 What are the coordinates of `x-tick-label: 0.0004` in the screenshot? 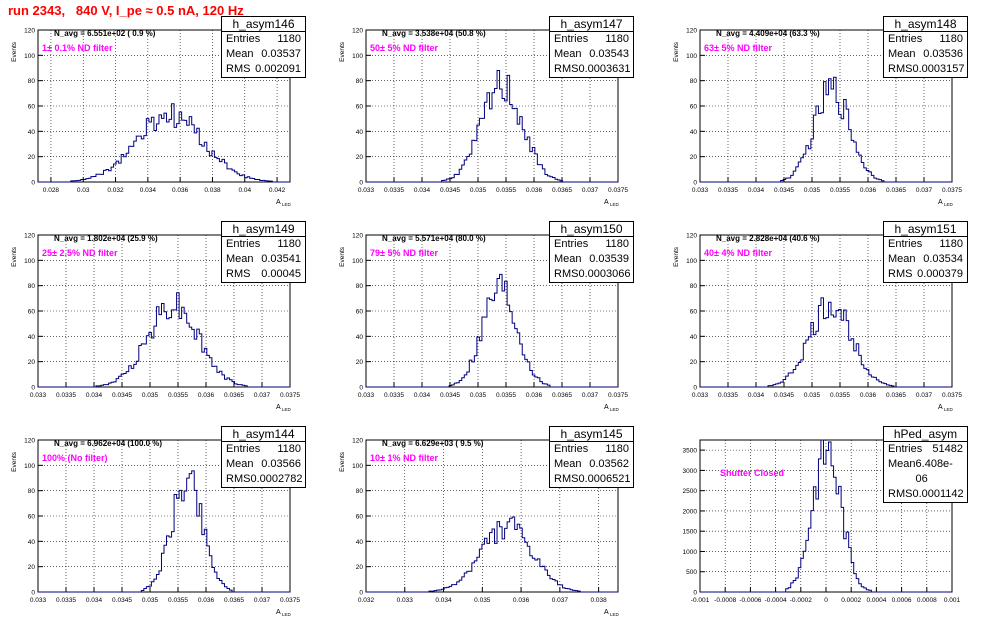 It's located at (876, 600).